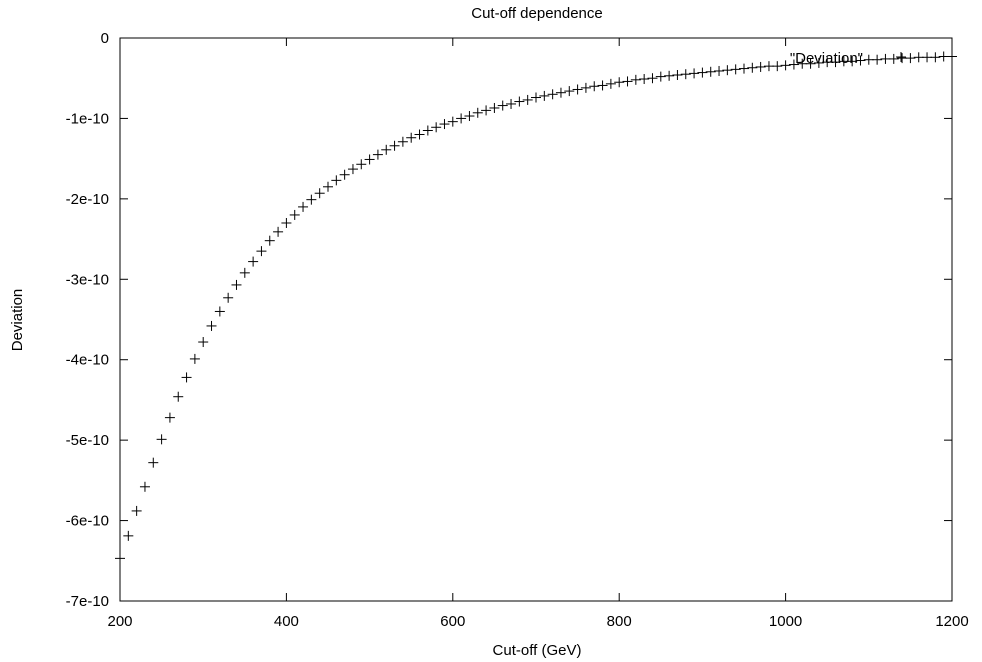 This screenshot has width=982, height=662. What do you see at coordinates (87, 601) in the screenshot?
I see `y-tick-label: -7e-10` at bounding box center [87, 601].